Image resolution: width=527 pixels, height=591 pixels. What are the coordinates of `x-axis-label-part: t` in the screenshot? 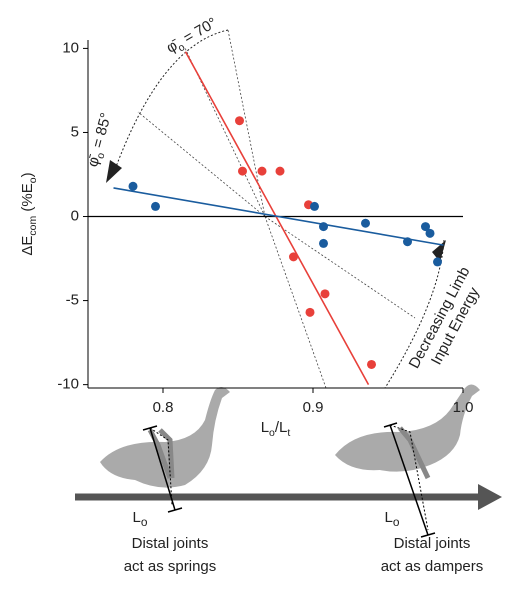 It's located at (288, 433).